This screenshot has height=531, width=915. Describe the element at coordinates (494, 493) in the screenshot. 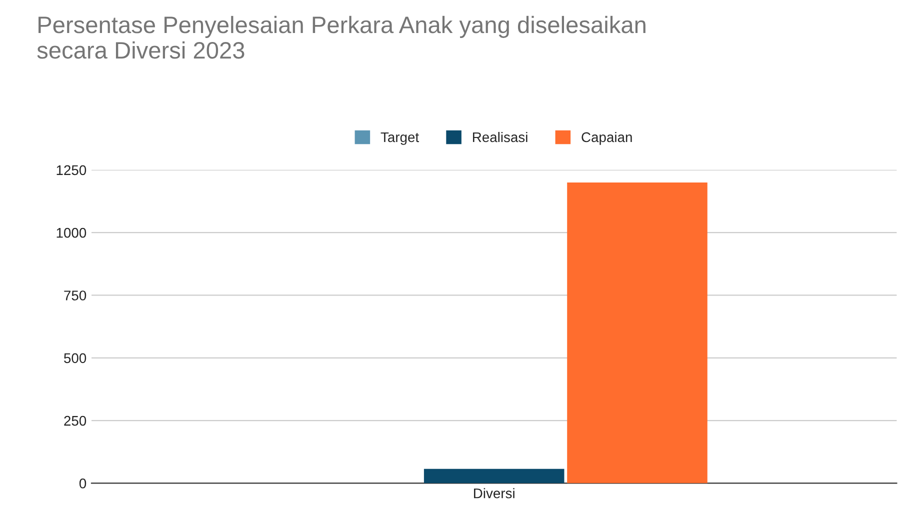

I see `x-tick-label: Diversi` at that location.